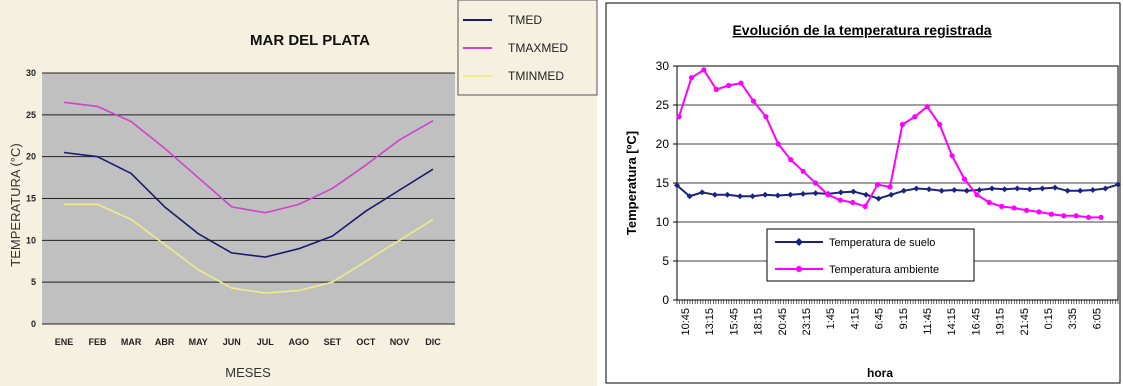 This screenshot has height=386, width=1123. Describe the element at coordinates (299, 342) in the screenshot. I see `left-x-tick-label: AGO` at that location.